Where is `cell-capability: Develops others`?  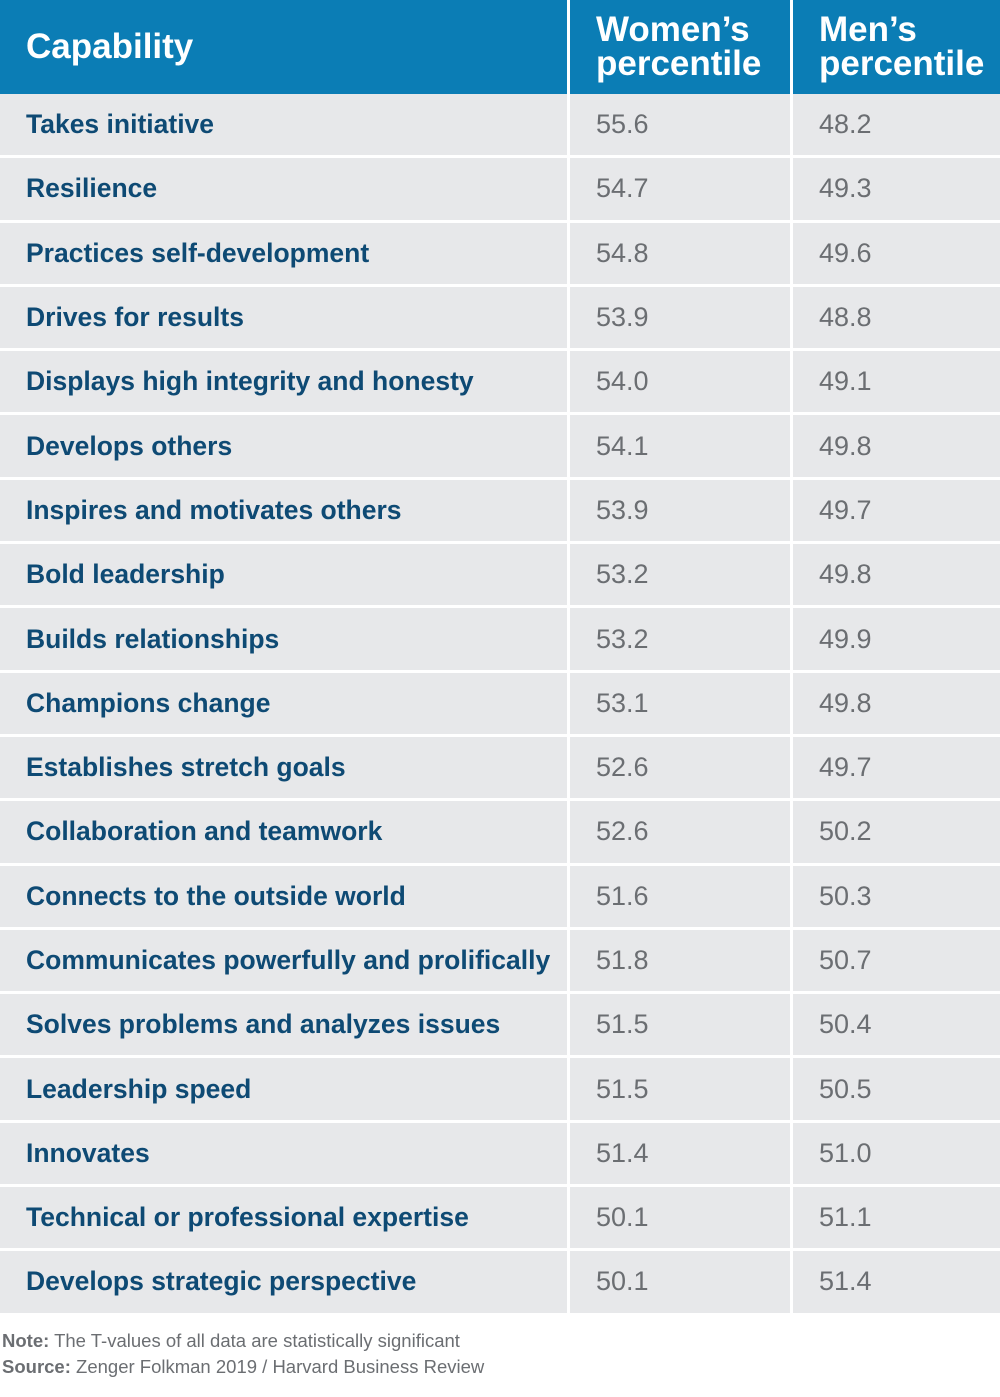 cell-capability: Develops others is located at coordinates (129, 445).